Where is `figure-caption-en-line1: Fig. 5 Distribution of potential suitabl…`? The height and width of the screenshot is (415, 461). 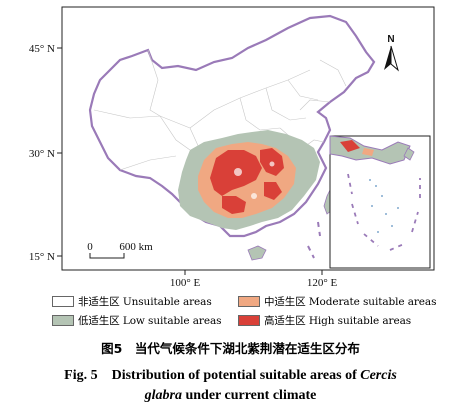 figure-caption-en-line1: Fig. 5 Distribution of potential suitabl… is located at coordinates (230, 374).